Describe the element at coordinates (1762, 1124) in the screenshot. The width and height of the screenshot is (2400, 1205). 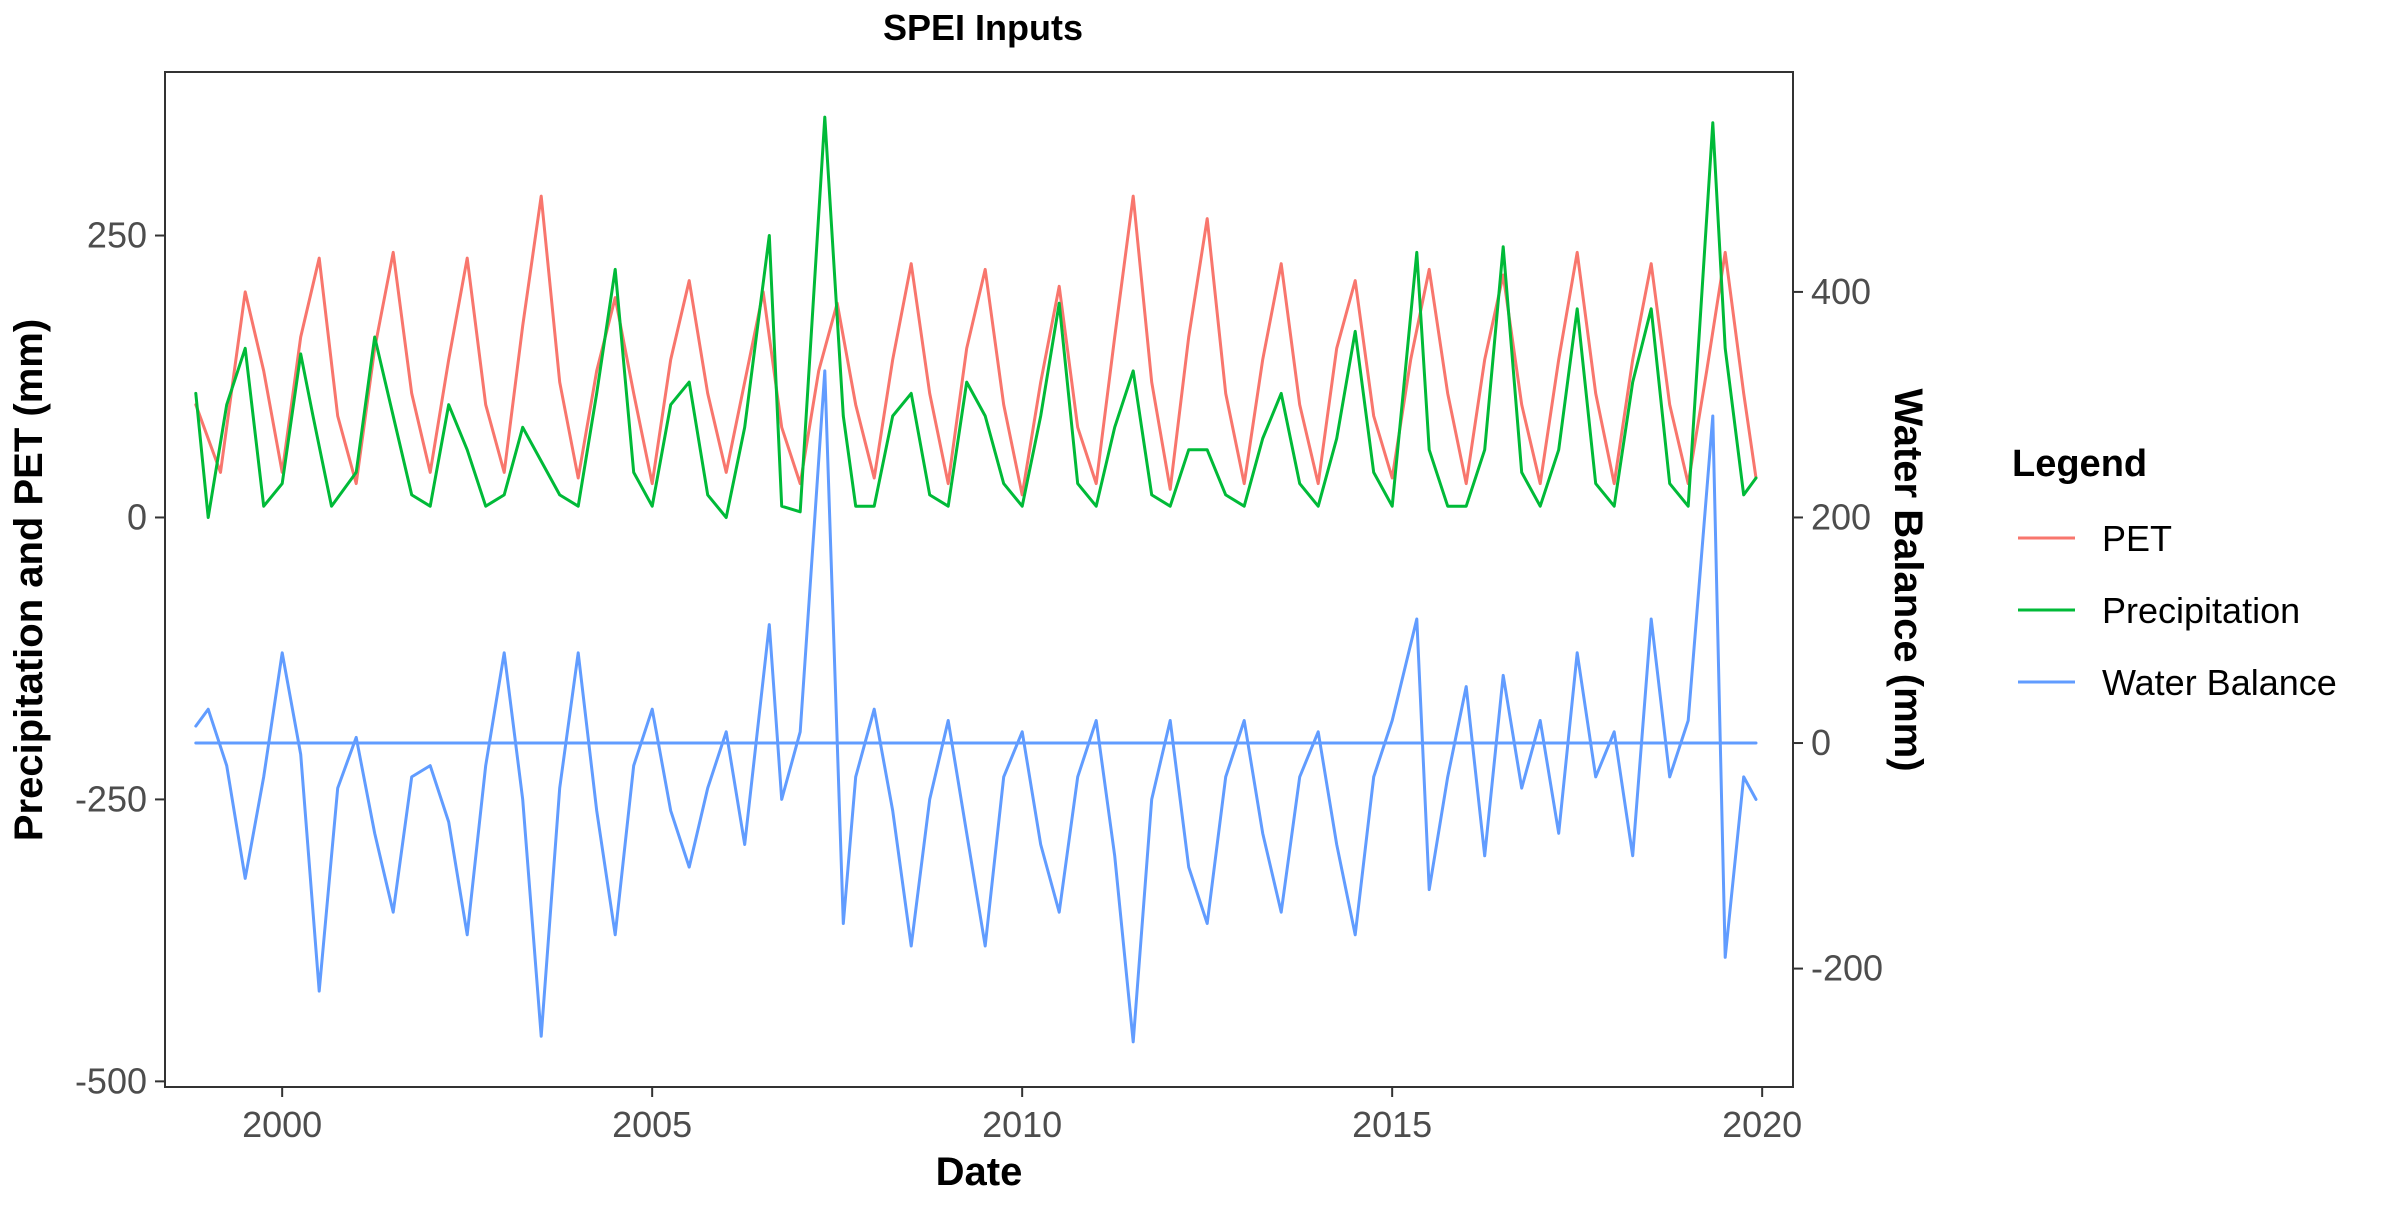
I see `x-tick-label: 2020` at that location.